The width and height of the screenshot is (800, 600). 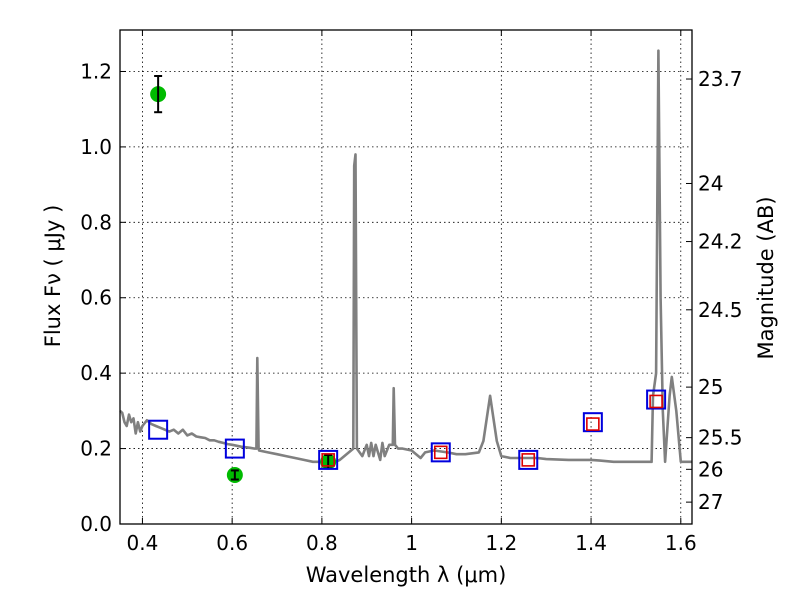 What do you see at coordinates (96, 147) in the screenshot?
I see `y-tick-label: 1.0` at bounding box center [96, 147].